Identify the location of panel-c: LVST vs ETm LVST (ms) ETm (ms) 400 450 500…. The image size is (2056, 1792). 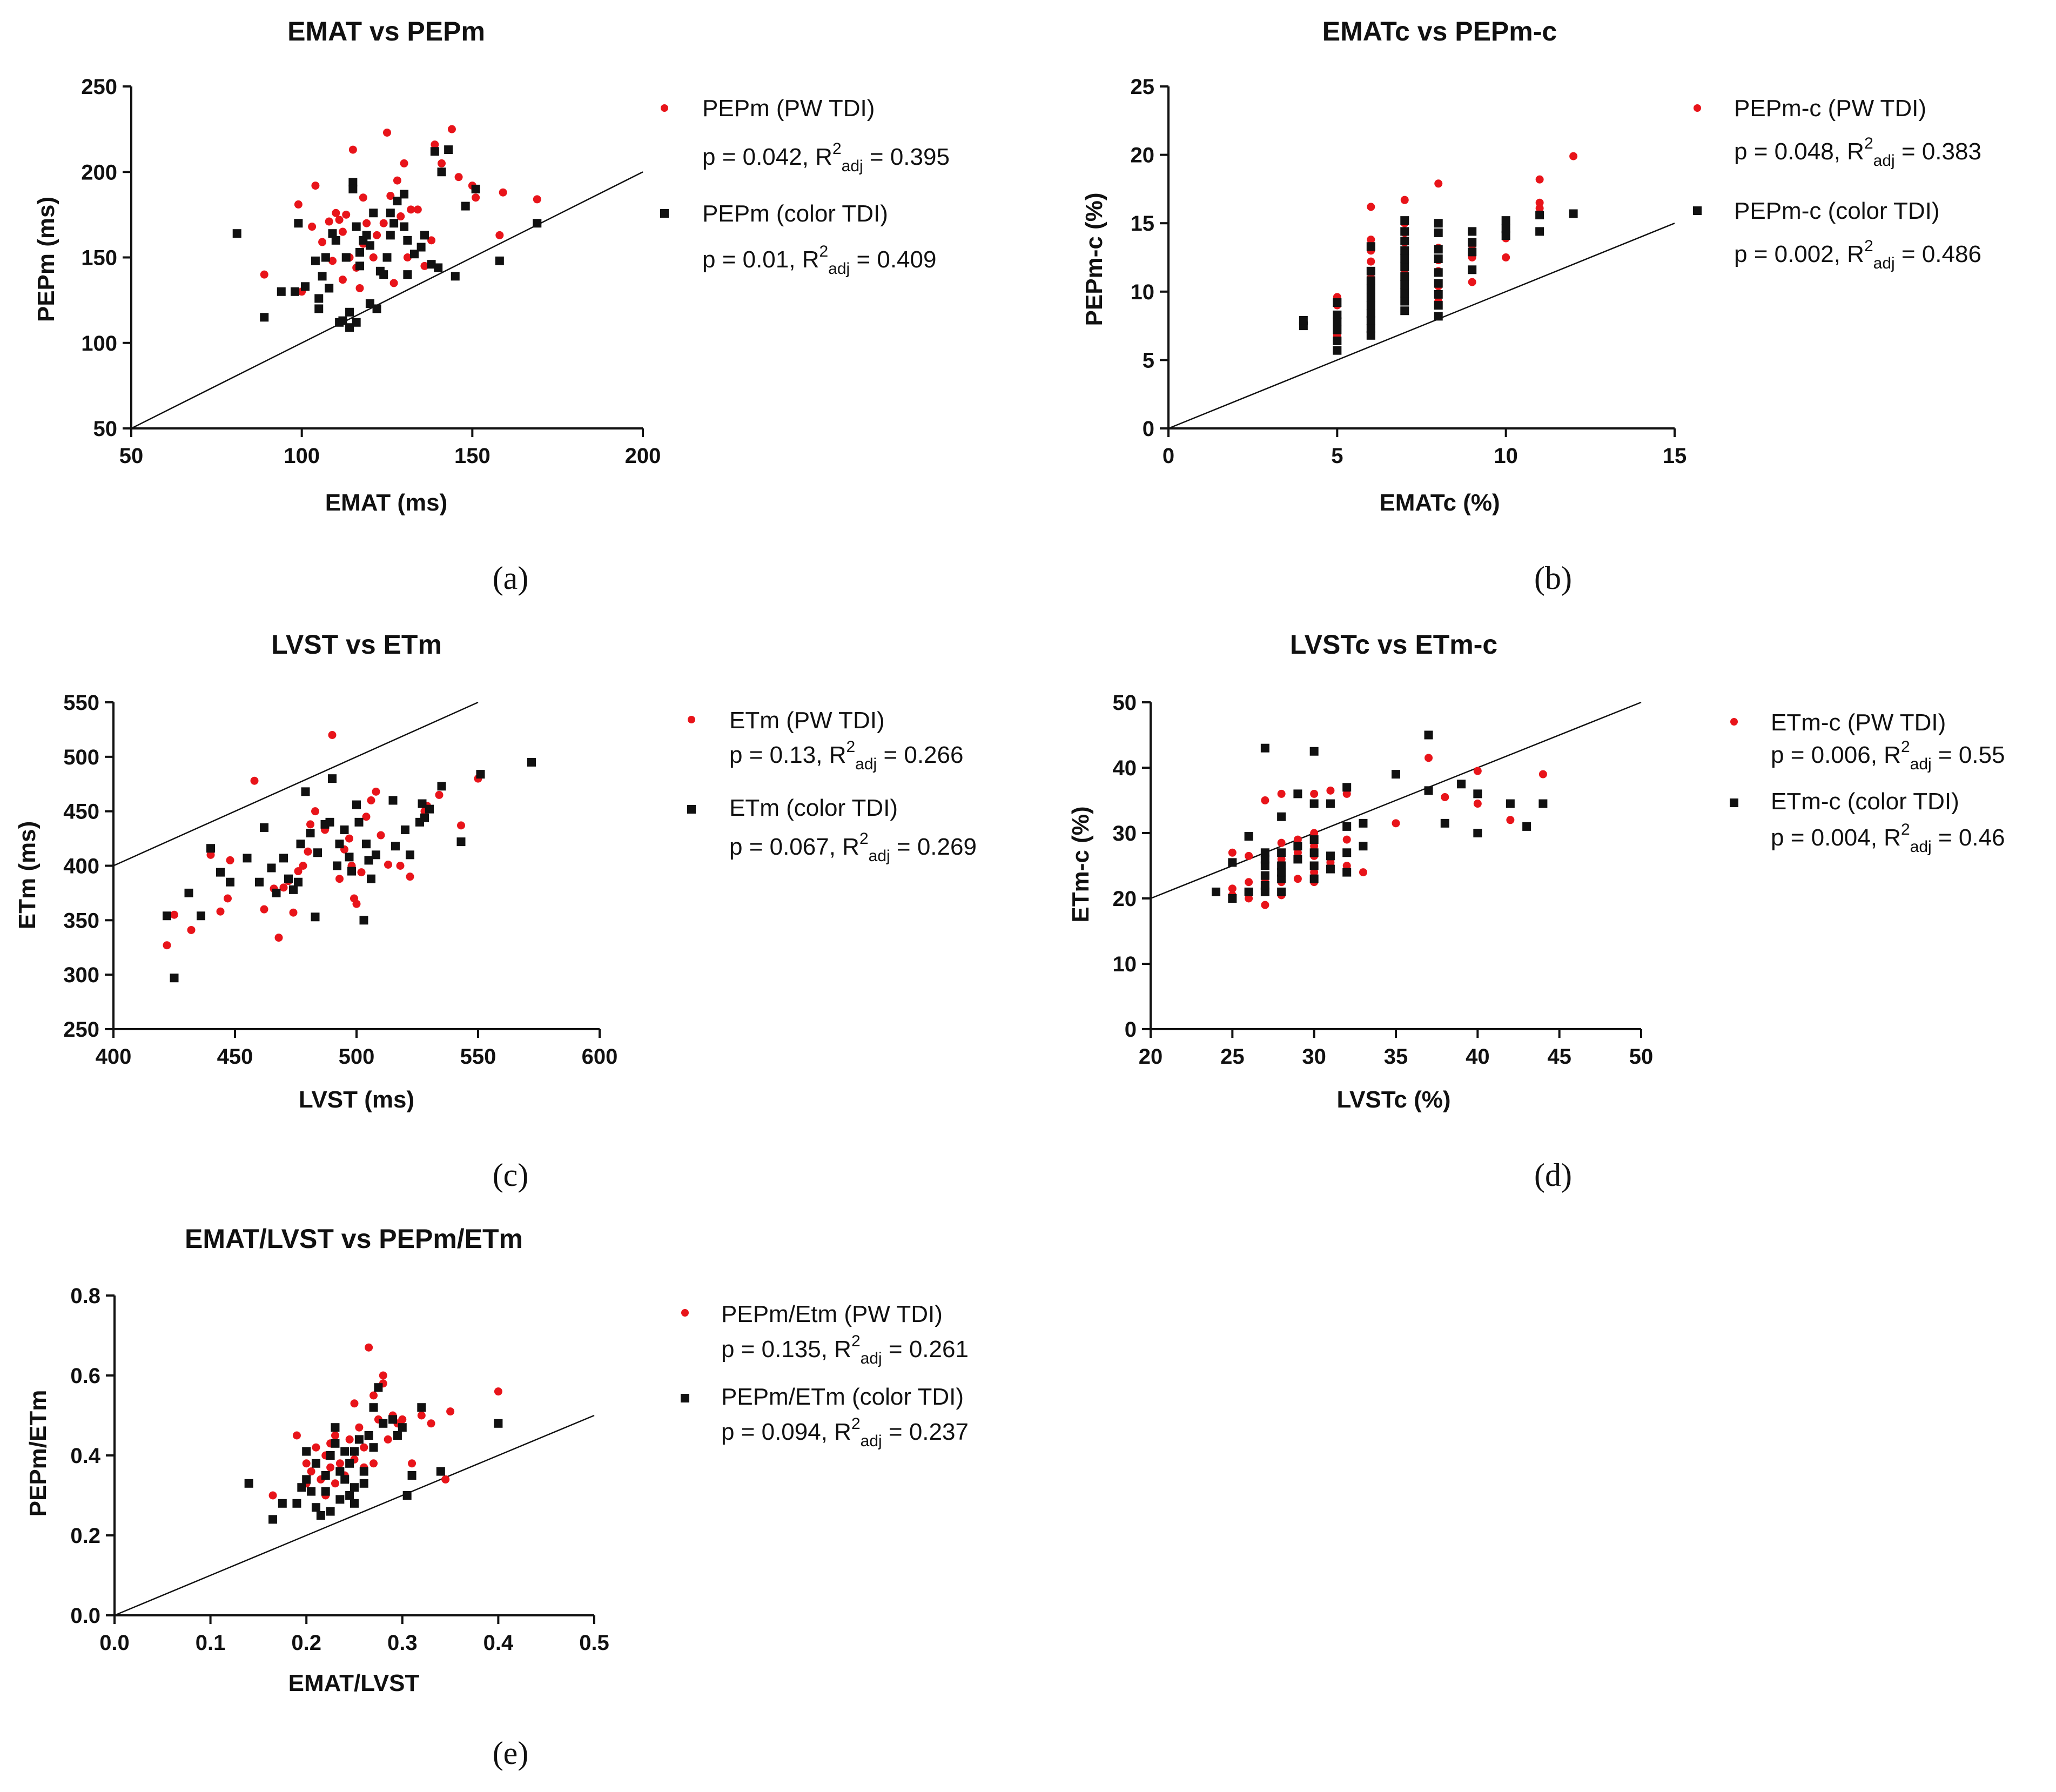
(495, 911).